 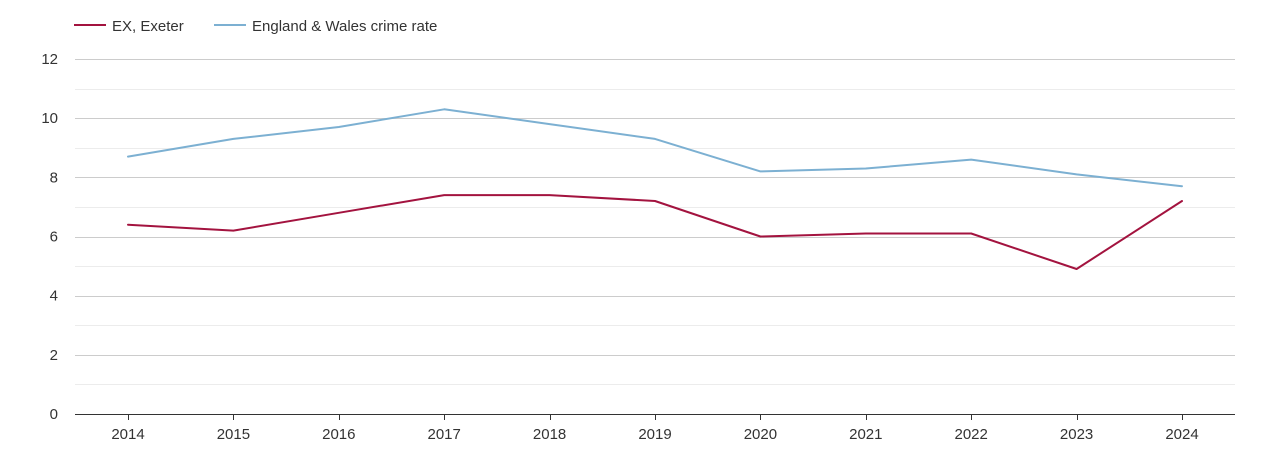 What do you see at coordinates (1076, 434) in the screenshot?
I see `x-tick-label: 2023` at bounding box center [1076, 434].